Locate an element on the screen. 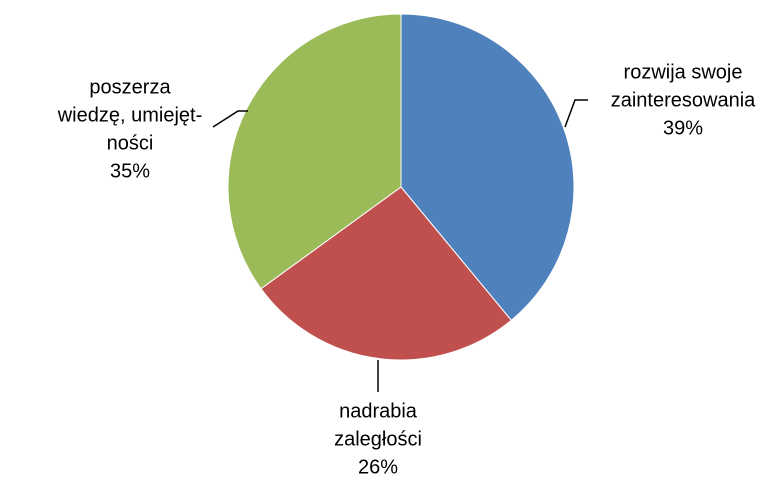 This screenshot has width=784, height=480. value-label: 35% is located at coordinates (130, 171).